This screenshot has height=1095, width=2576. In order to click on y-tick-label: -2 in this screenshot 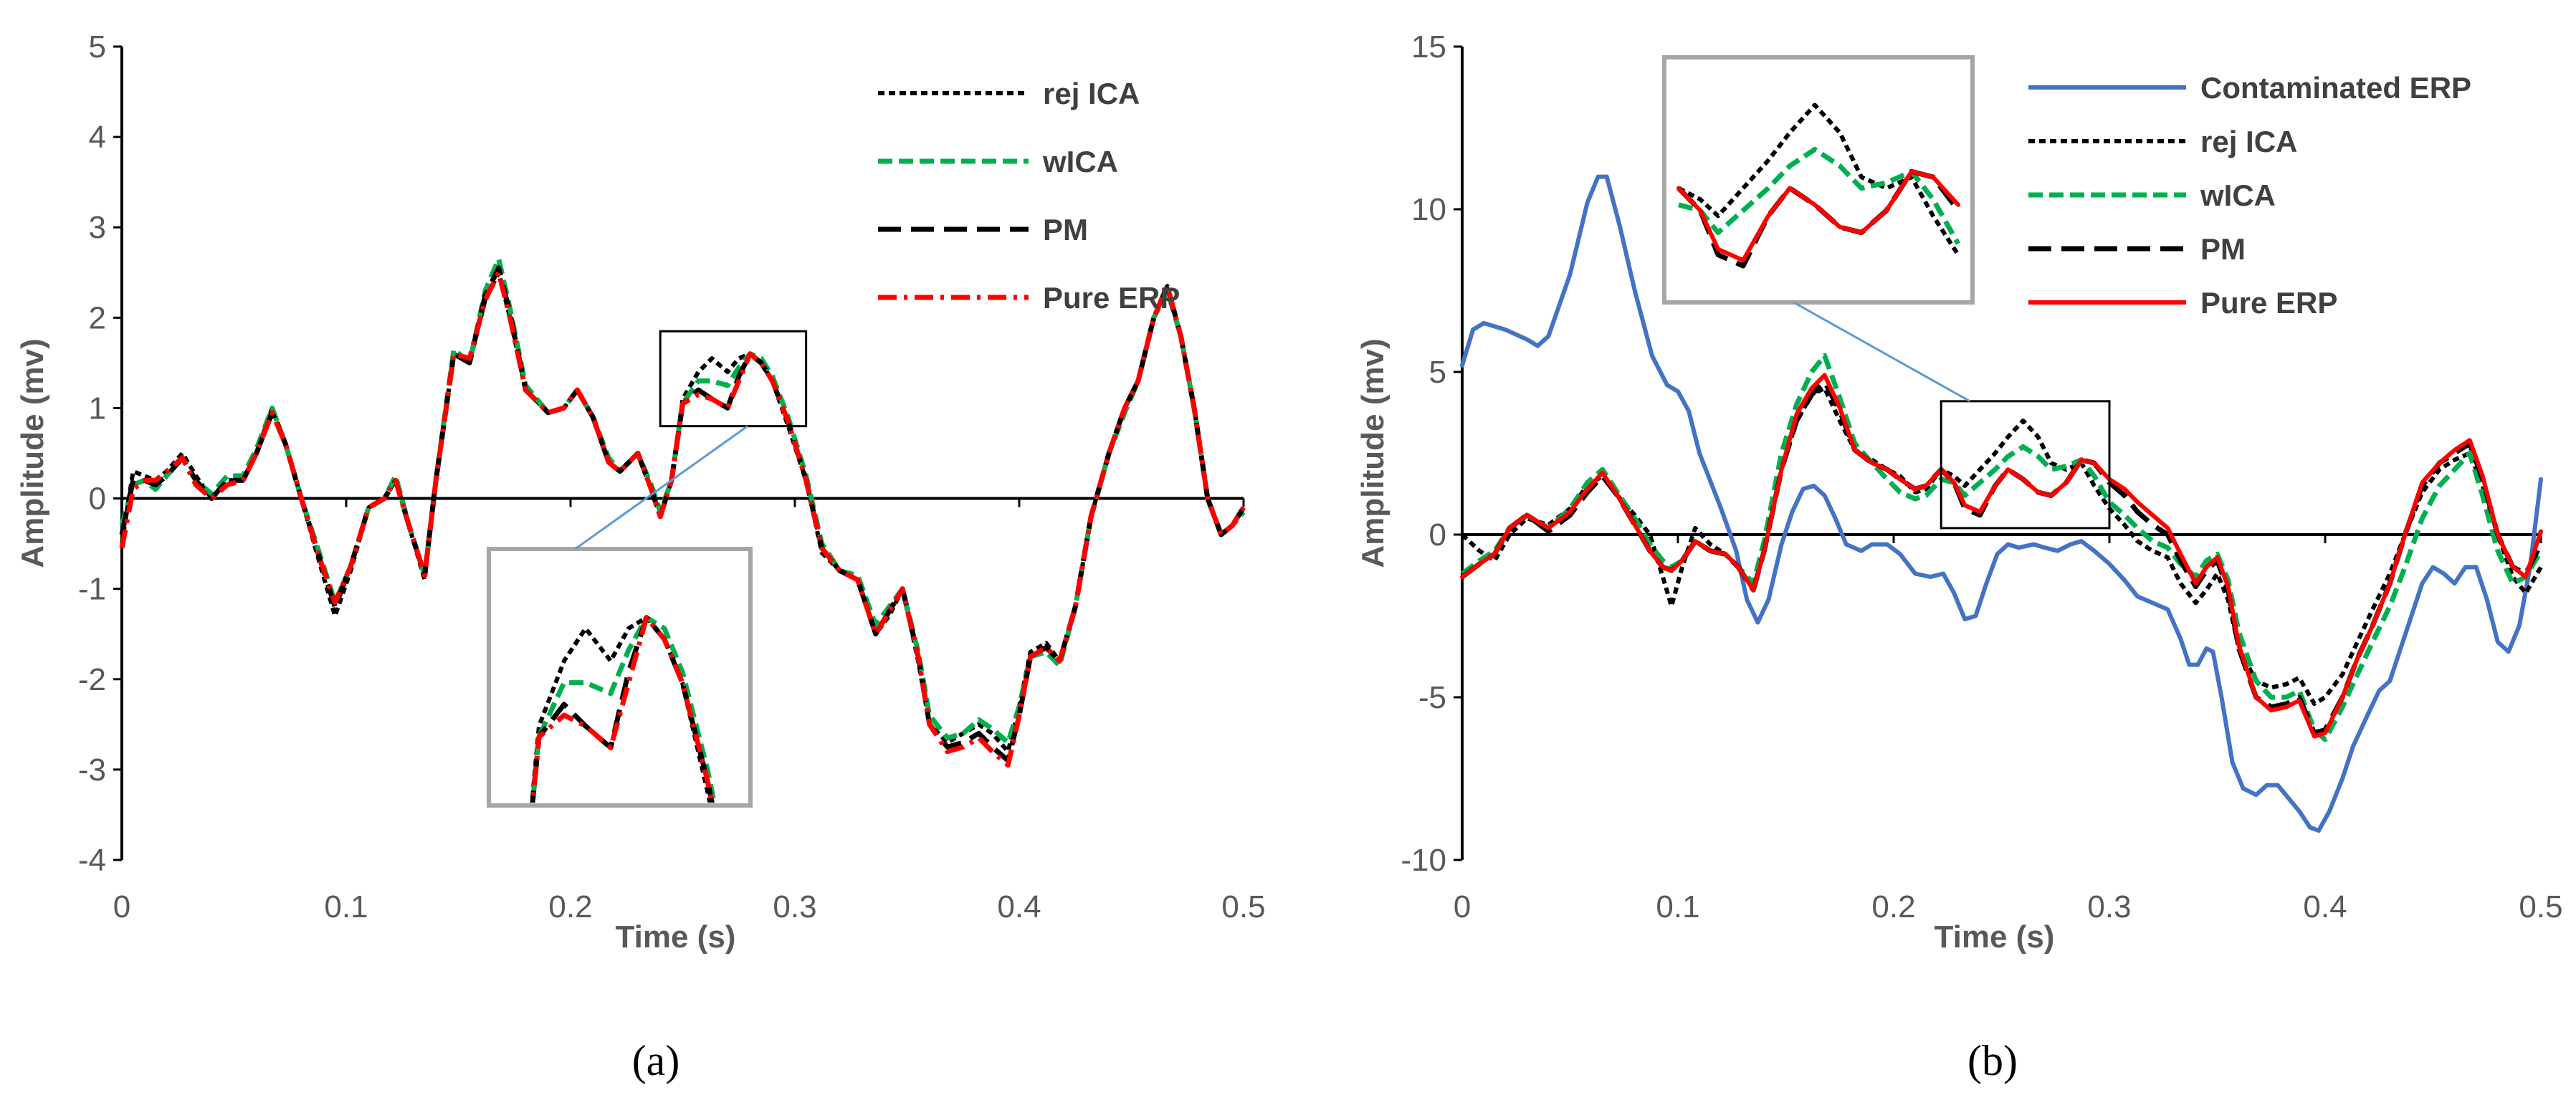, I will do `click(92, 679)`.